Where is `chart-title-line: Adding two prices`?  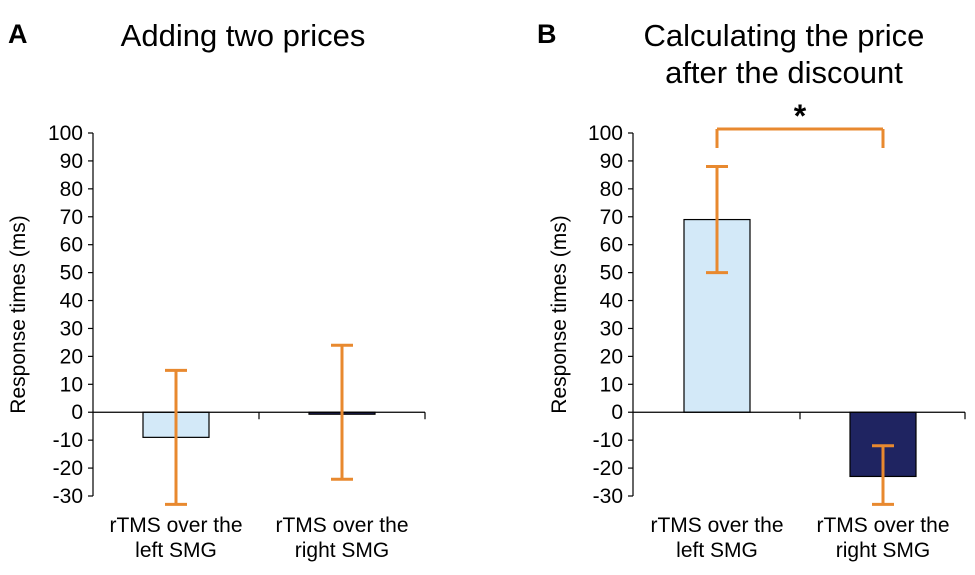 chart-title-line: Adding two prices is located at coordinates (243, 35).